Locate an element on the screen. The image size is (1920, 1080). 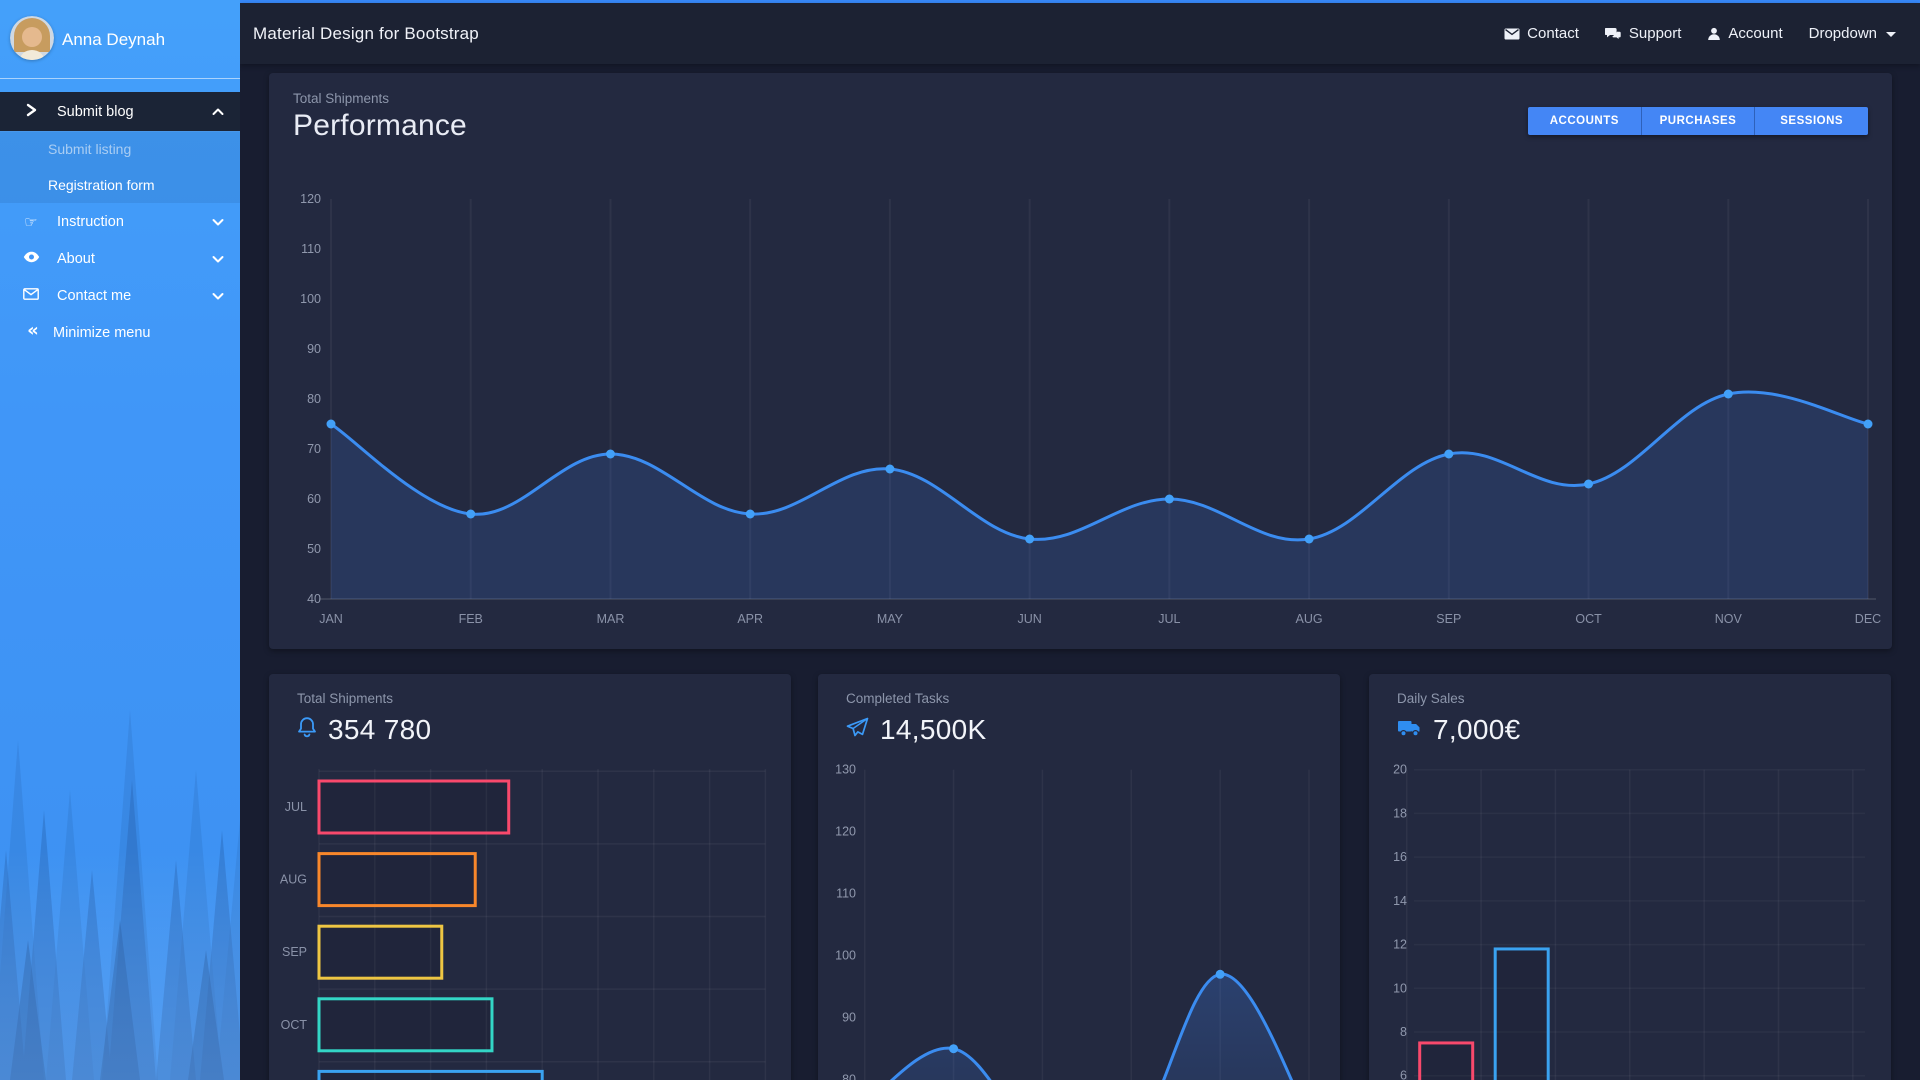
page-title: Performance is located at coordinates (380, 125).